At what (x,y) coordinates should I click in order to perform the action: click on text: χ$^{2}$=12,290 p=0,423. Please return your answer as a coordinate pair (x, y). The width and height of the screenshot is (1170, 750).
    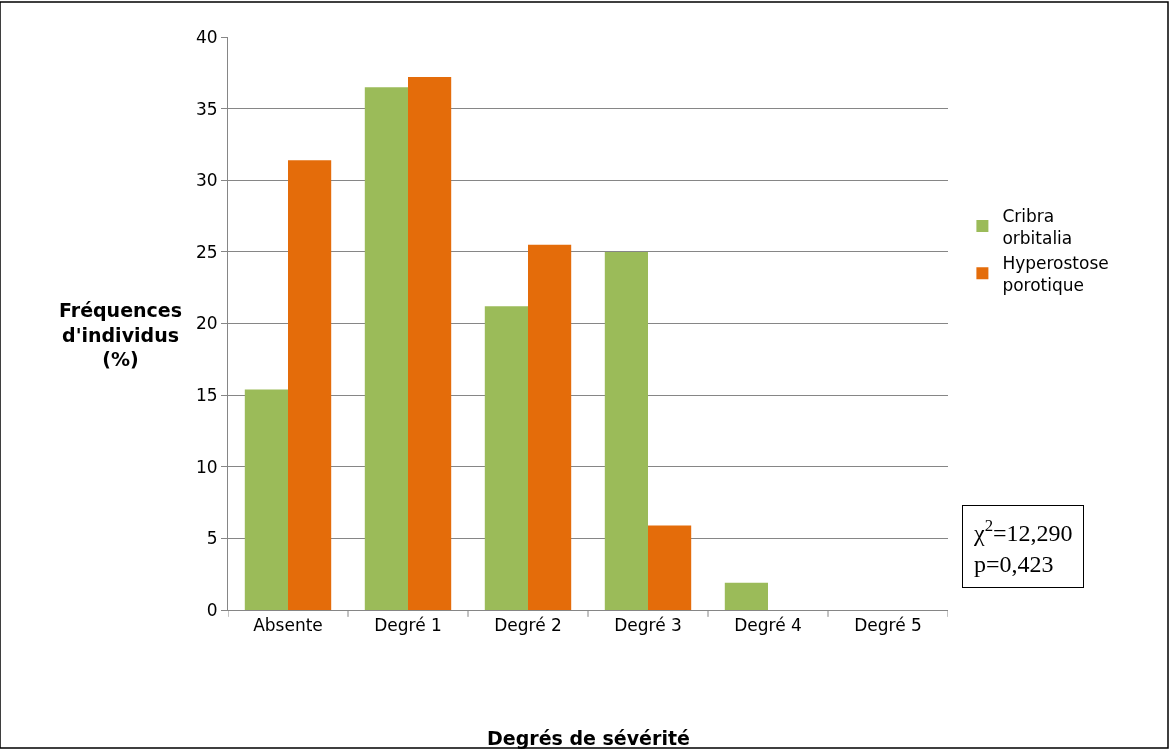
    Looking at the image, I should click on (1023, 547).